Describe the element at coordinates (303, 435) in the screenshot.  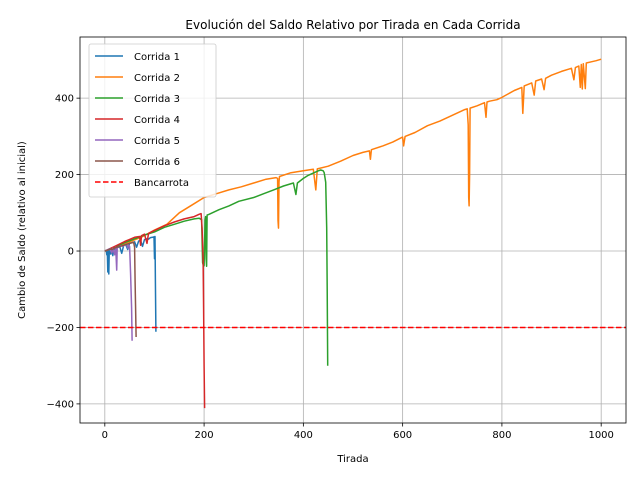
I see `x-tick-label: 400` at that location.